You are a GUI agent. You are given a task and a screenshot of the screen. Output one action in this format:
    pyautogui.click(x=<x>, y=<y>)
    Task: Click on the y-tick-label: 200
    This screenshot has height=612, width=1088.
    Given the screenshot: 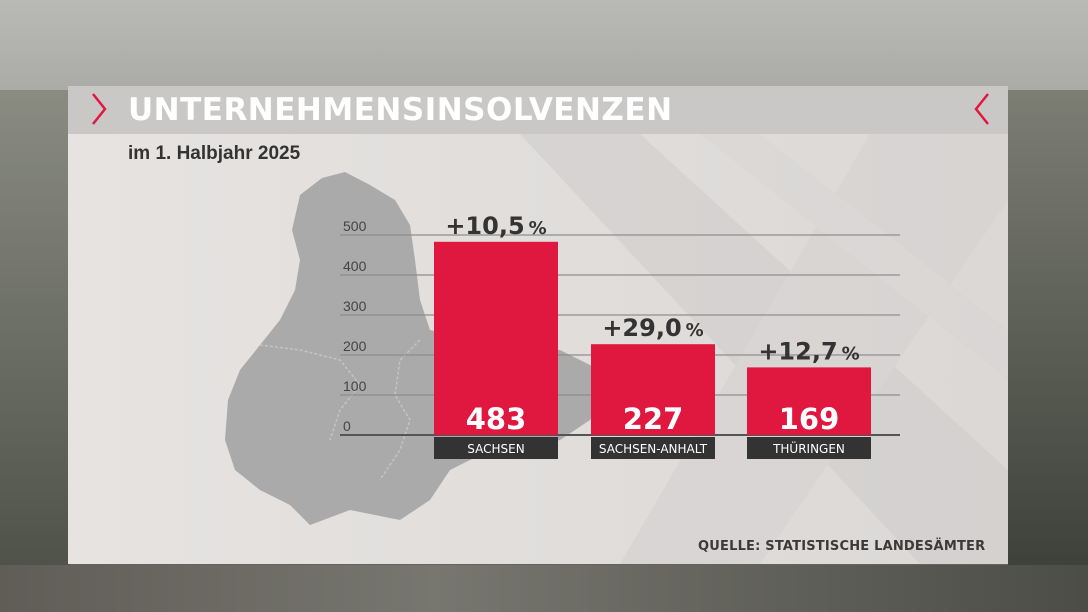 What is the action you would take?
    pyautogui.click(x=355, y=346)
    